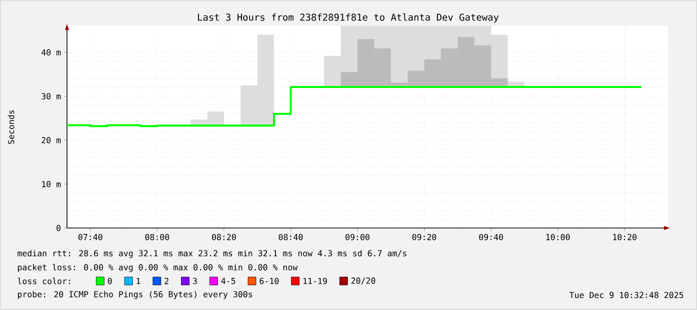  I want to click on x-tick-label: 08:40, so click(290, 237).